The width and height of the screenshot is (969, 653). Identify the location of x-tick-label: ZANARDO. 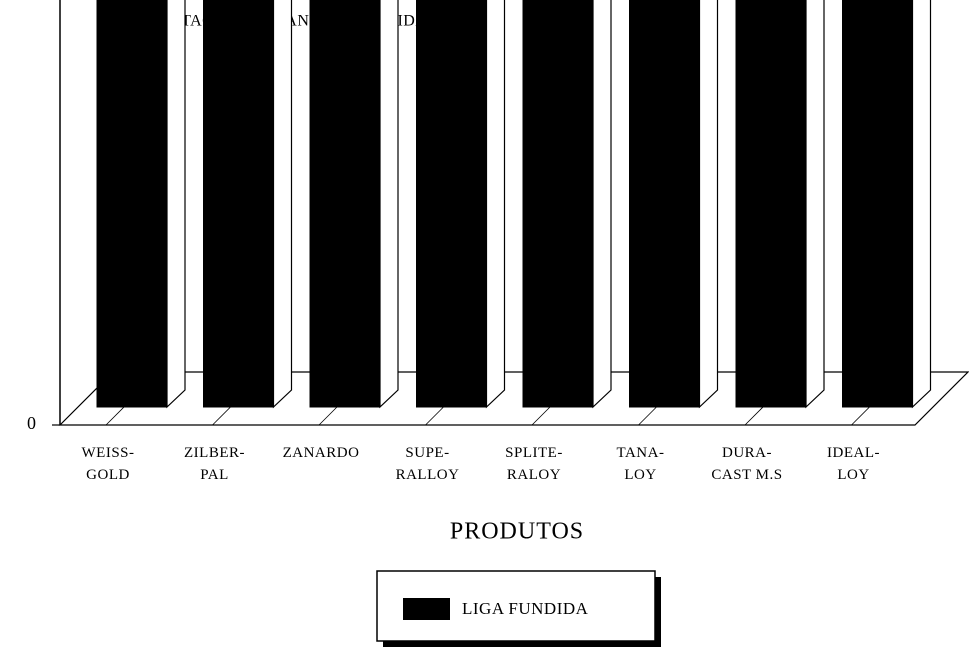
(321, 453).